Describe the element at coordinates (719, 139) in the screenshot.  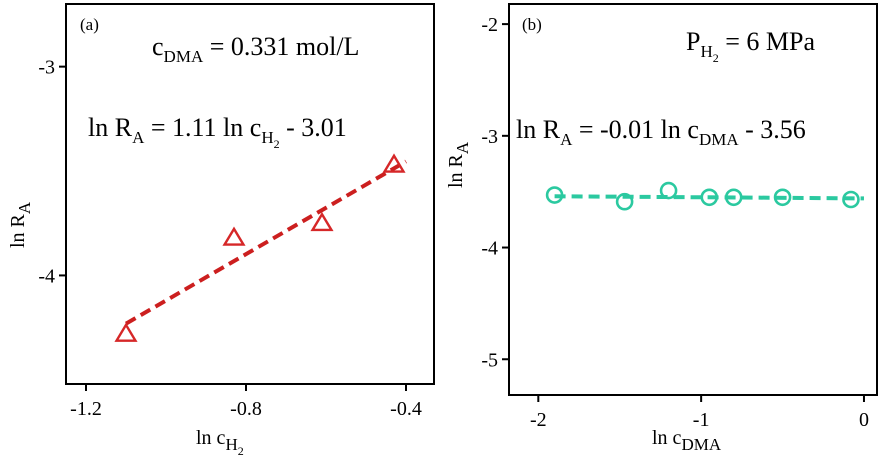
I see `equation-sub2: DMA` at that location.